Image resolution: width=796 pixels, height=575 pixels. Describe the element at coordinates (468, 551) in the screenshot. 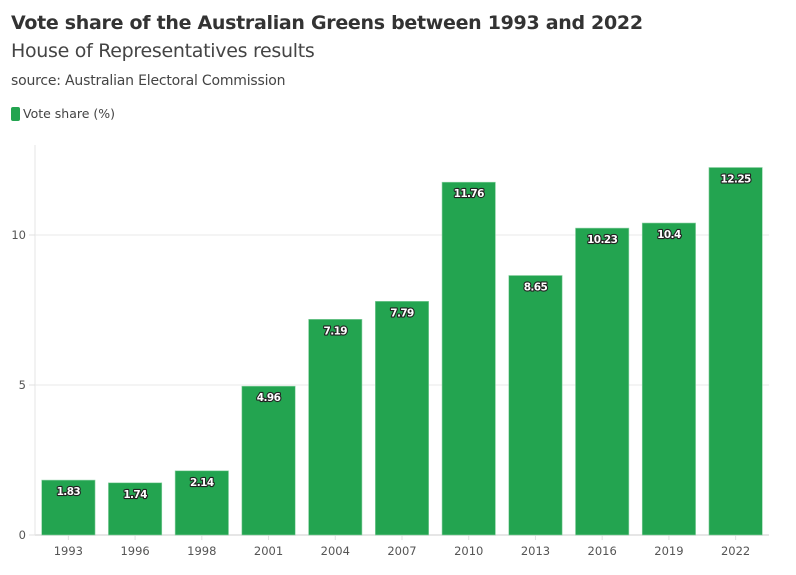

I see `x-tick-label-2010: 2010` at that location.